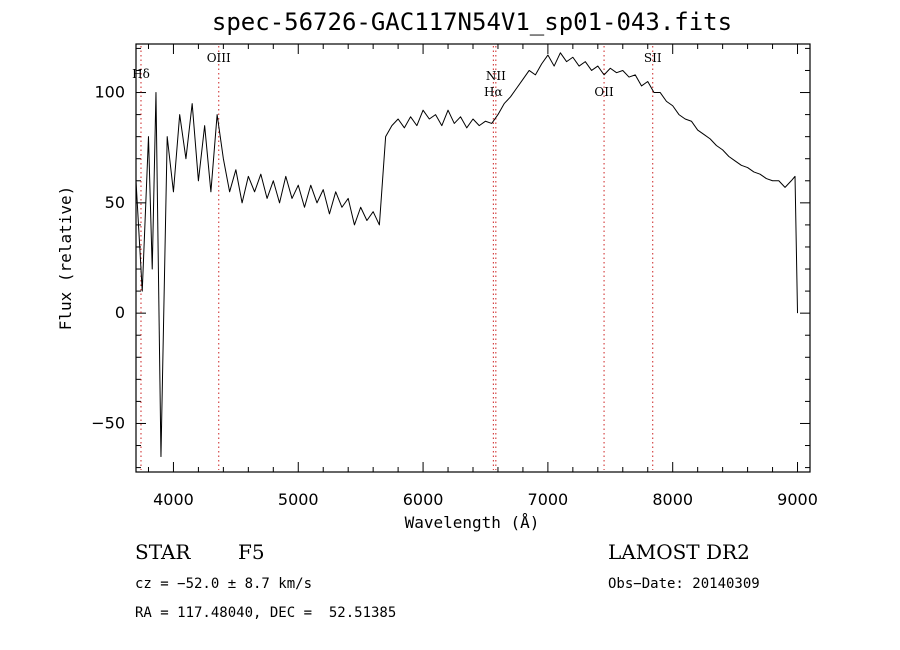  What do you see at coordinates (496, 76) in the screenshot?
I see `spectral-line-label: NII` at bounding box center [496, 76].